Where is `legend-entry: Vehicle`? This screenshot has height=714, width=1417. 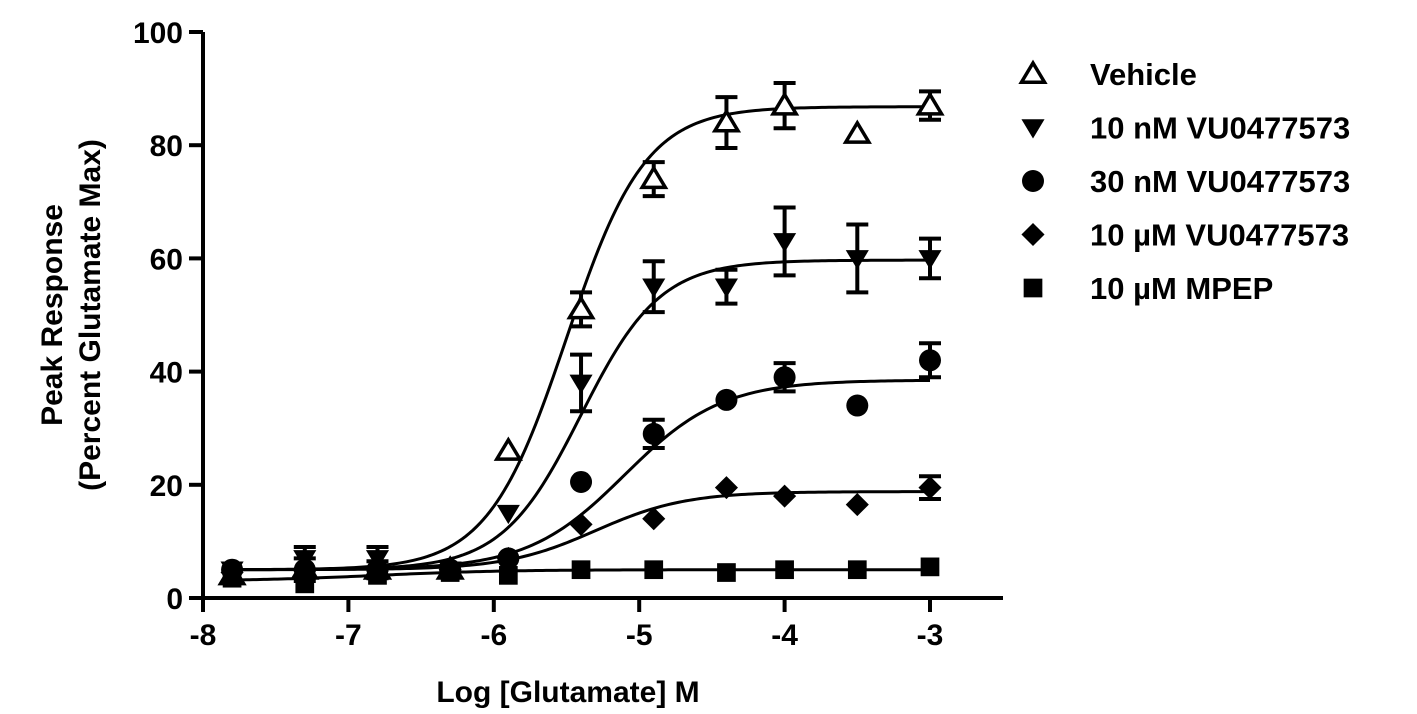 legend-entry: Vehicle is located at coordinates (1107, 74).